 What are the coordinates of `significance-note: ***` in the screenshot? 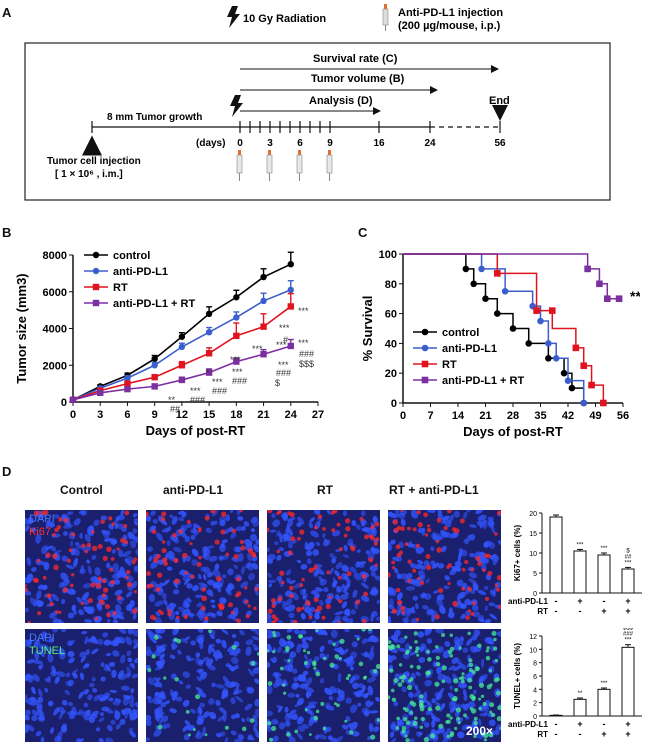 It's located at (635, 296).